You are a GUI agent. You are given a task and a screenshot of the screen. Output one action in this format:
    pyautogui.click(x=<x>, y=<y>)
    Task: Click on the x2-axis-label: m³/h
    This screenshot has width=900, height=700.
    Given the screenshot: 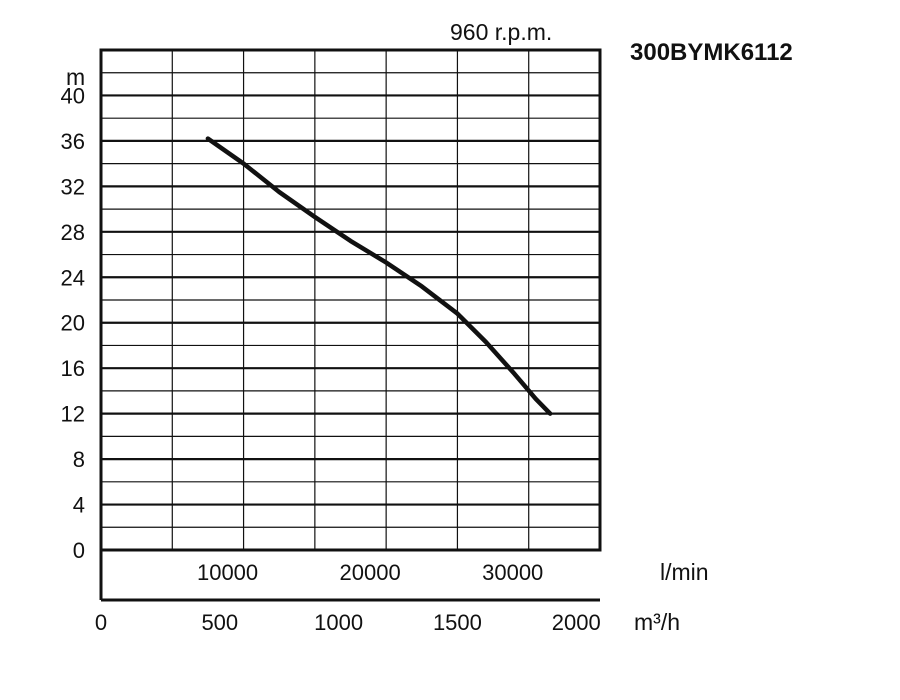 What is the action you would take?
    pyautogui.click(x=657, y=622)
    